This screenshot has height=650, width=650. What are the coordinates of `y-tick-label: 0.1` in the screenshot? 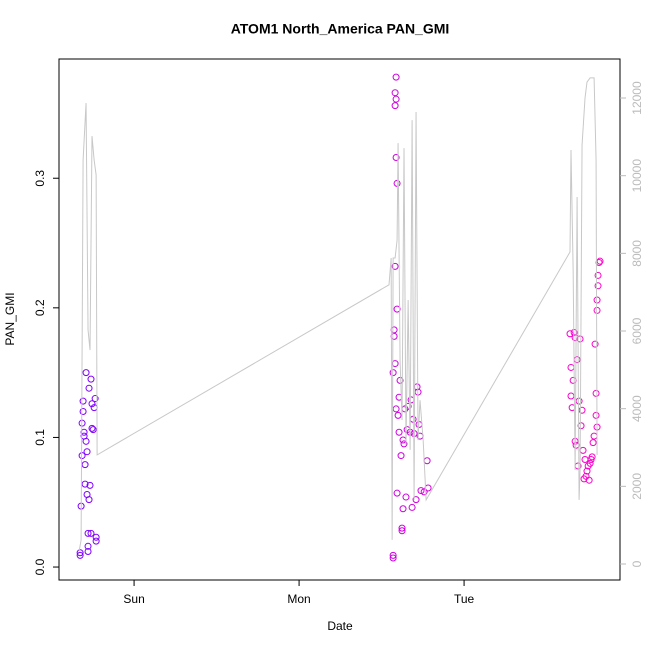 It's located at (40, 437).